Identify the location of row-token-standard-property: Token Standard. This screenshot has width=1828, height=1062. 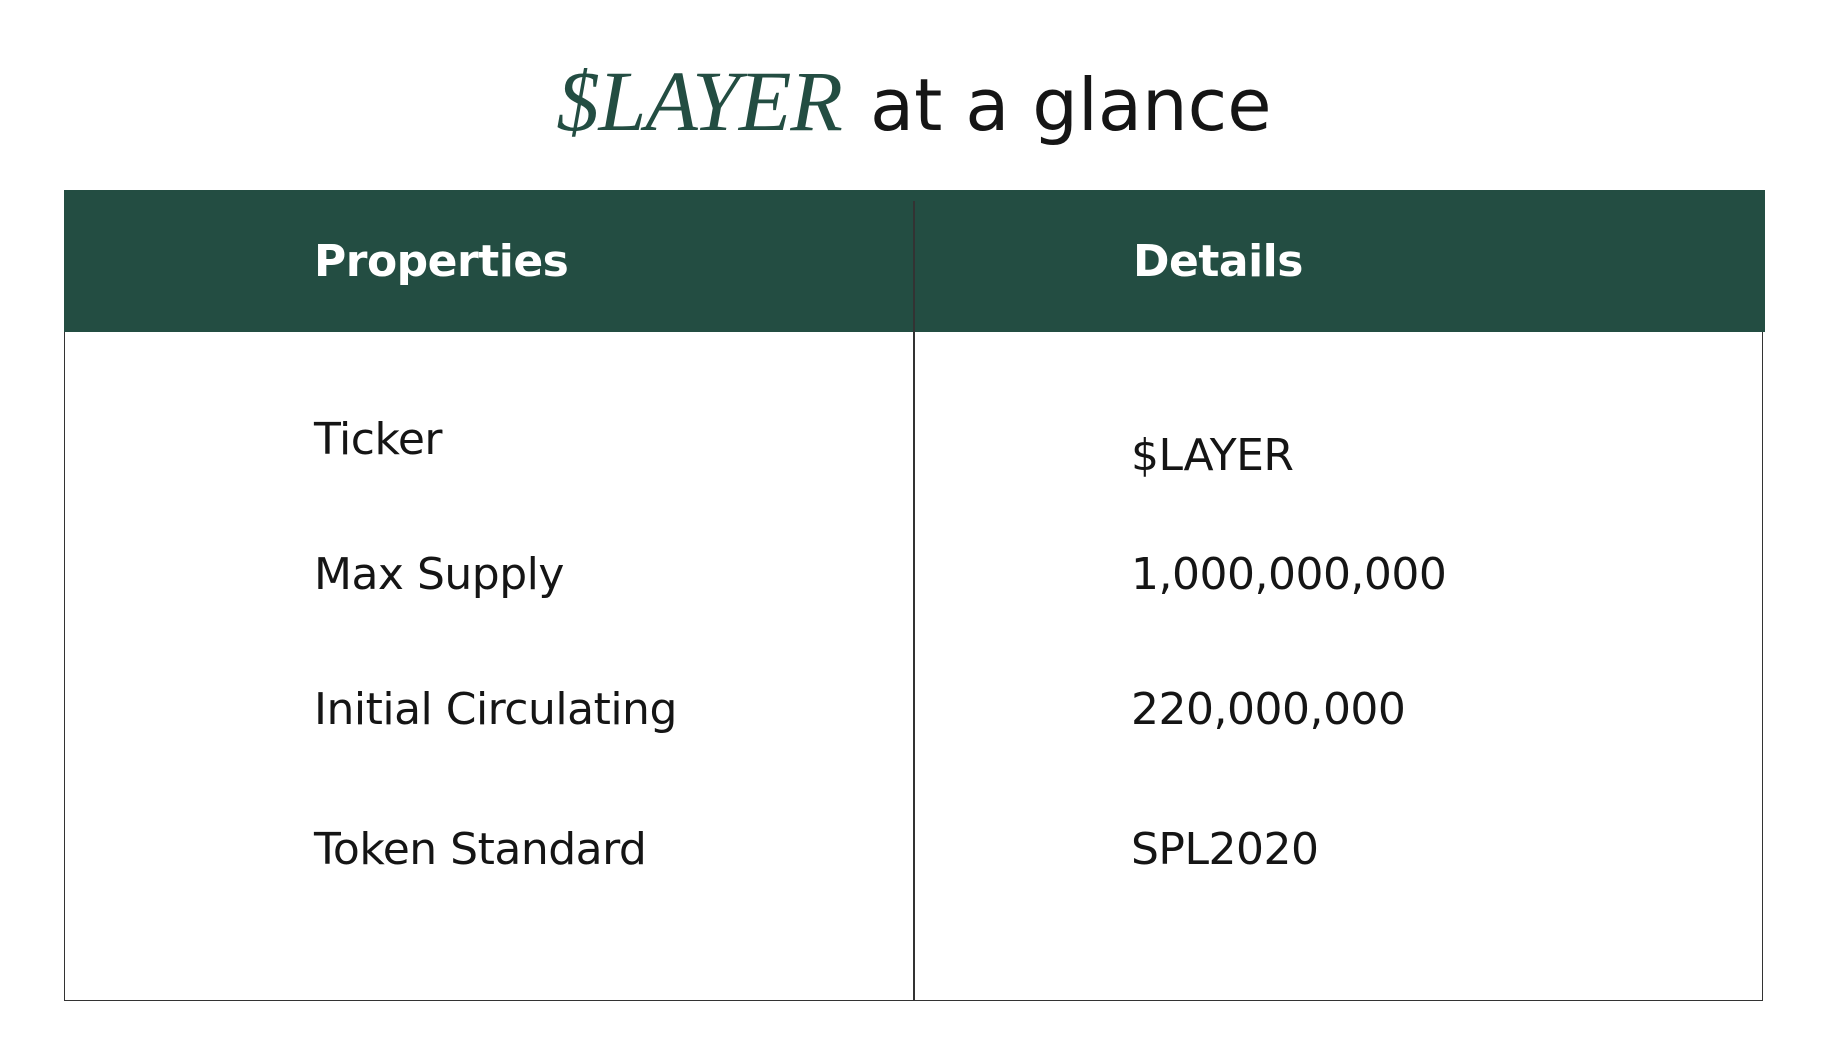
(480, 849).